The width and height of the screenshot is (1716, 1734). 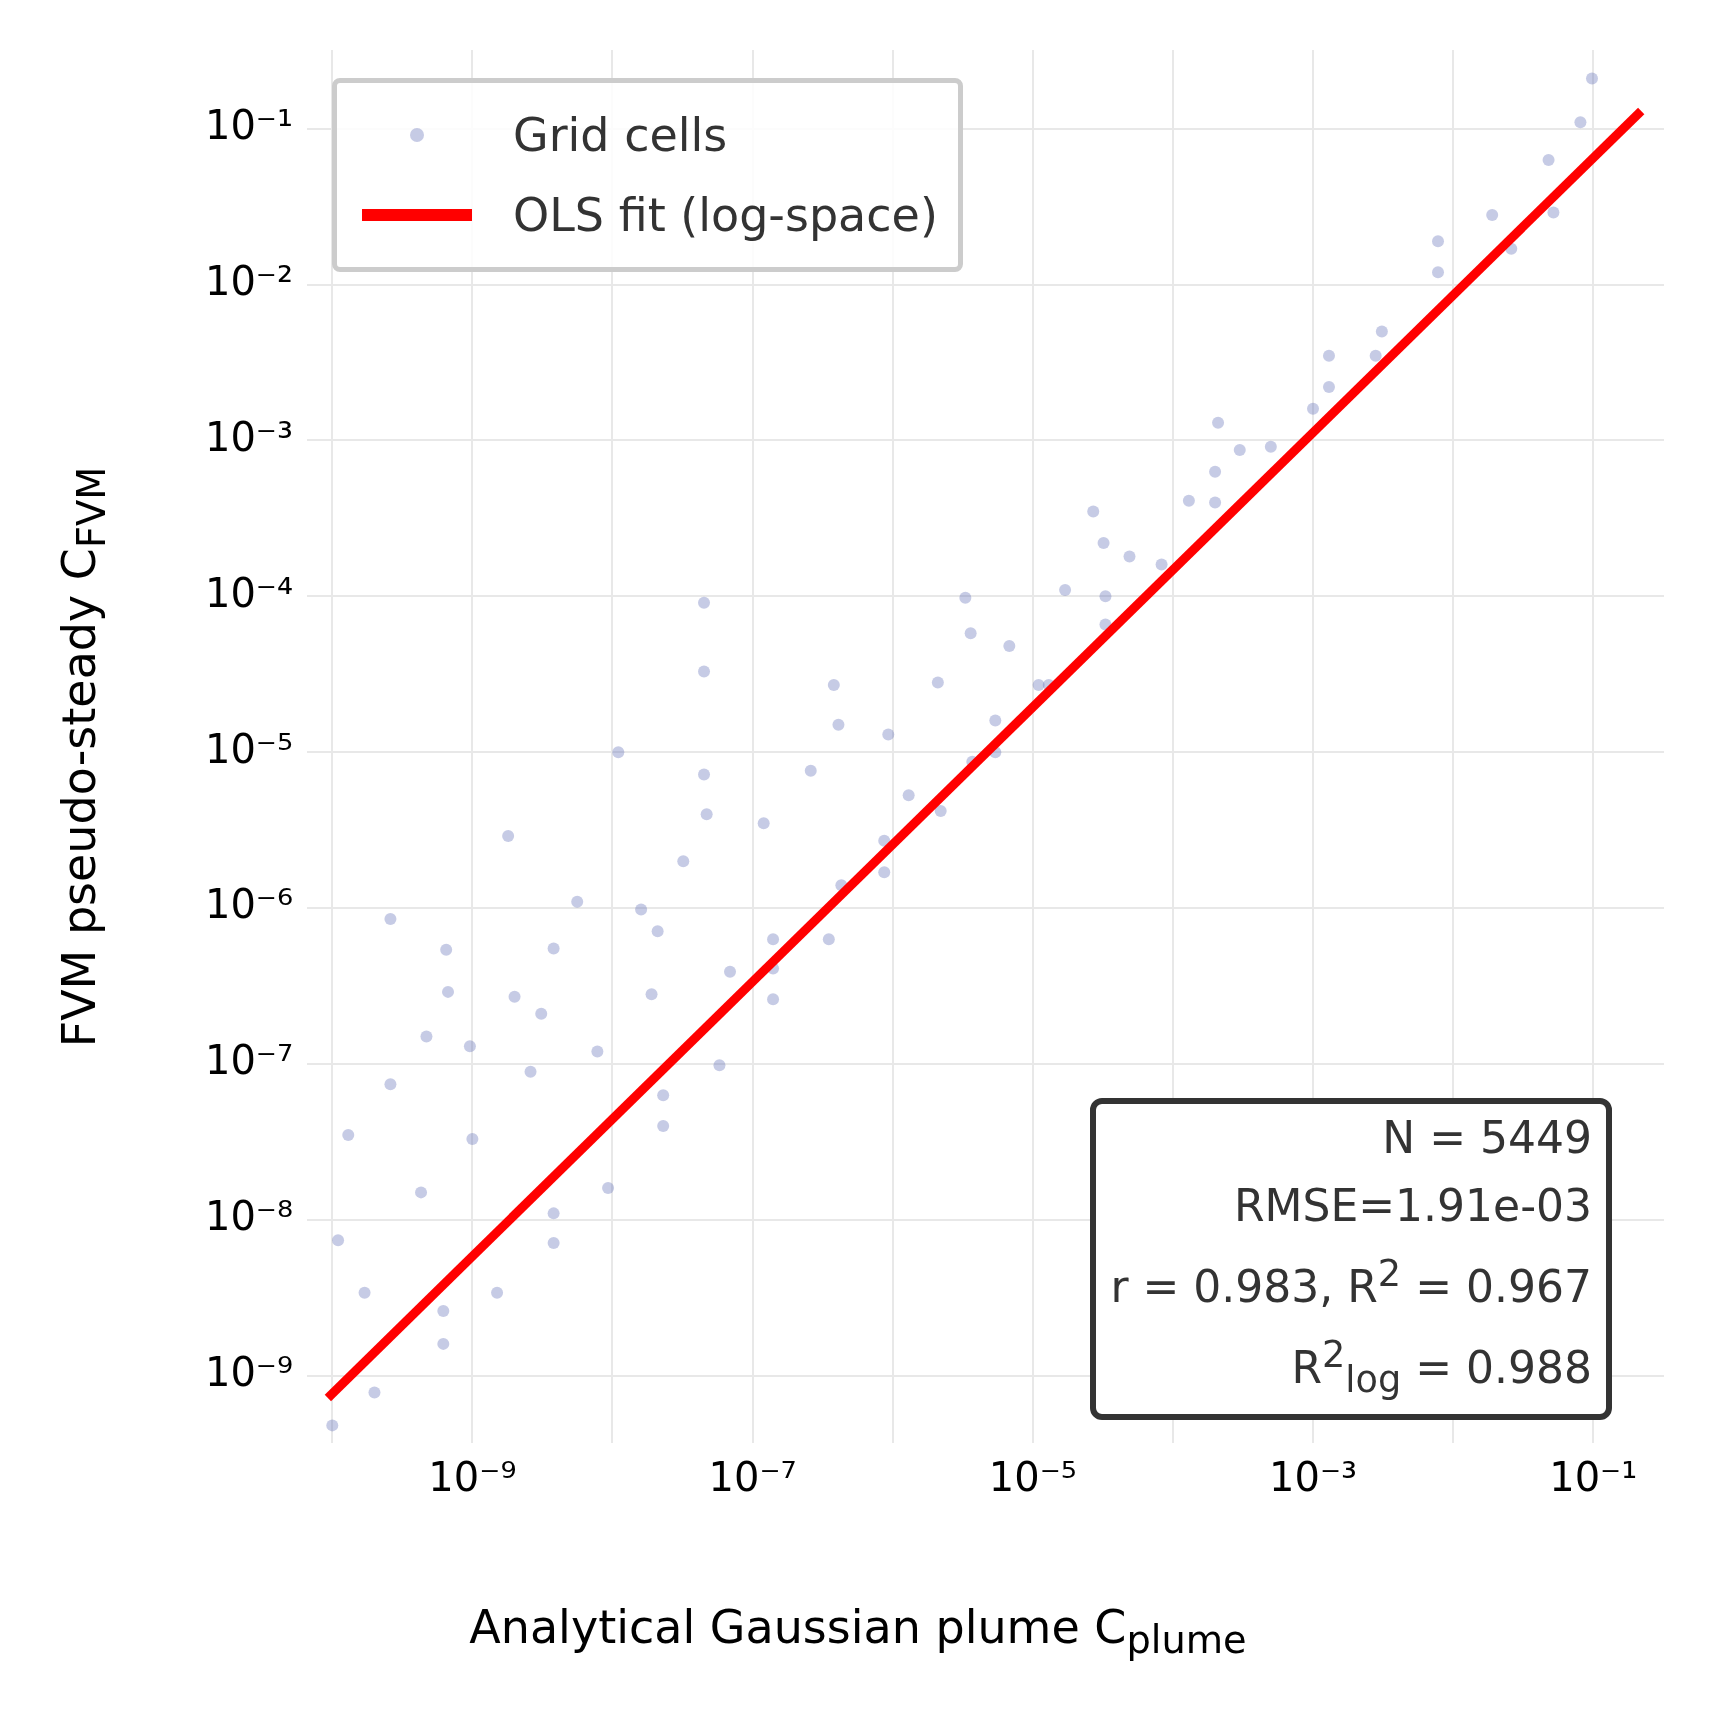 What do you see at coordinates (752, 1477) in the screenshot?
I see `x-tick-label: 10⁻⁷` at bounding box center [752, 1477].